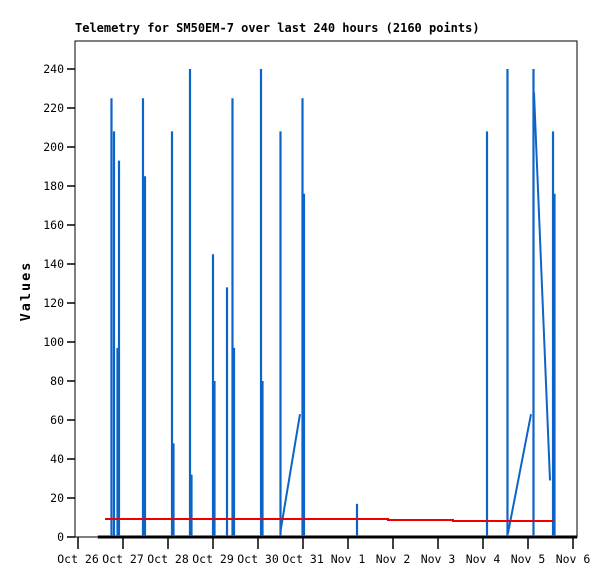 The image size is (615, 579). Describe the element at coordinates (53, 69) in the screenshot. I see `y-tick-label: 240` at that location.